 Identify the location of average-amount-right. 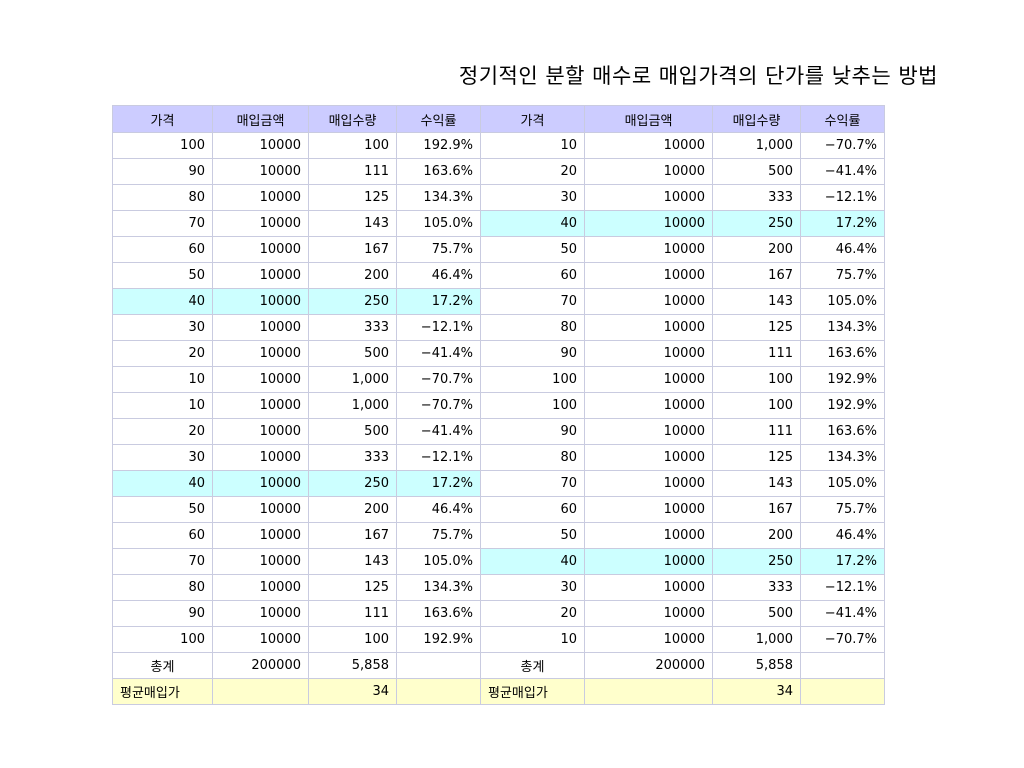
(648, 691).